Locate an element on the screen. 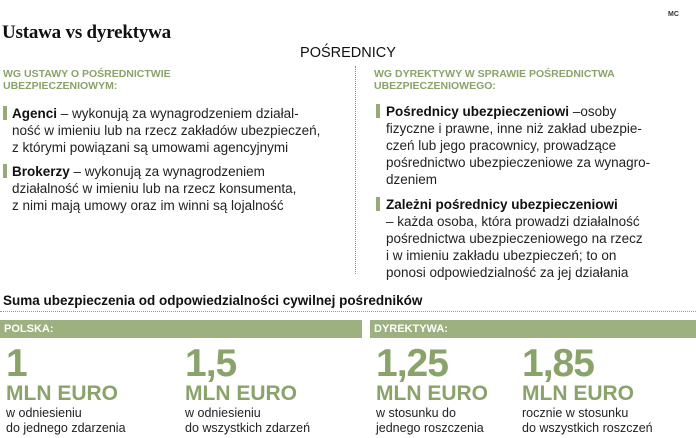 The width and height of the screenshot is (696, 438). corner-mark: MC is located at coordinates (673, 14).